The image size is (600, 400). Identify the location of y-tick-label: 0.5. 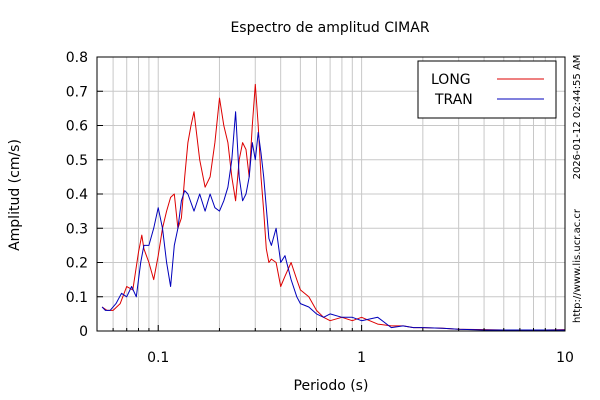
(77, 161).